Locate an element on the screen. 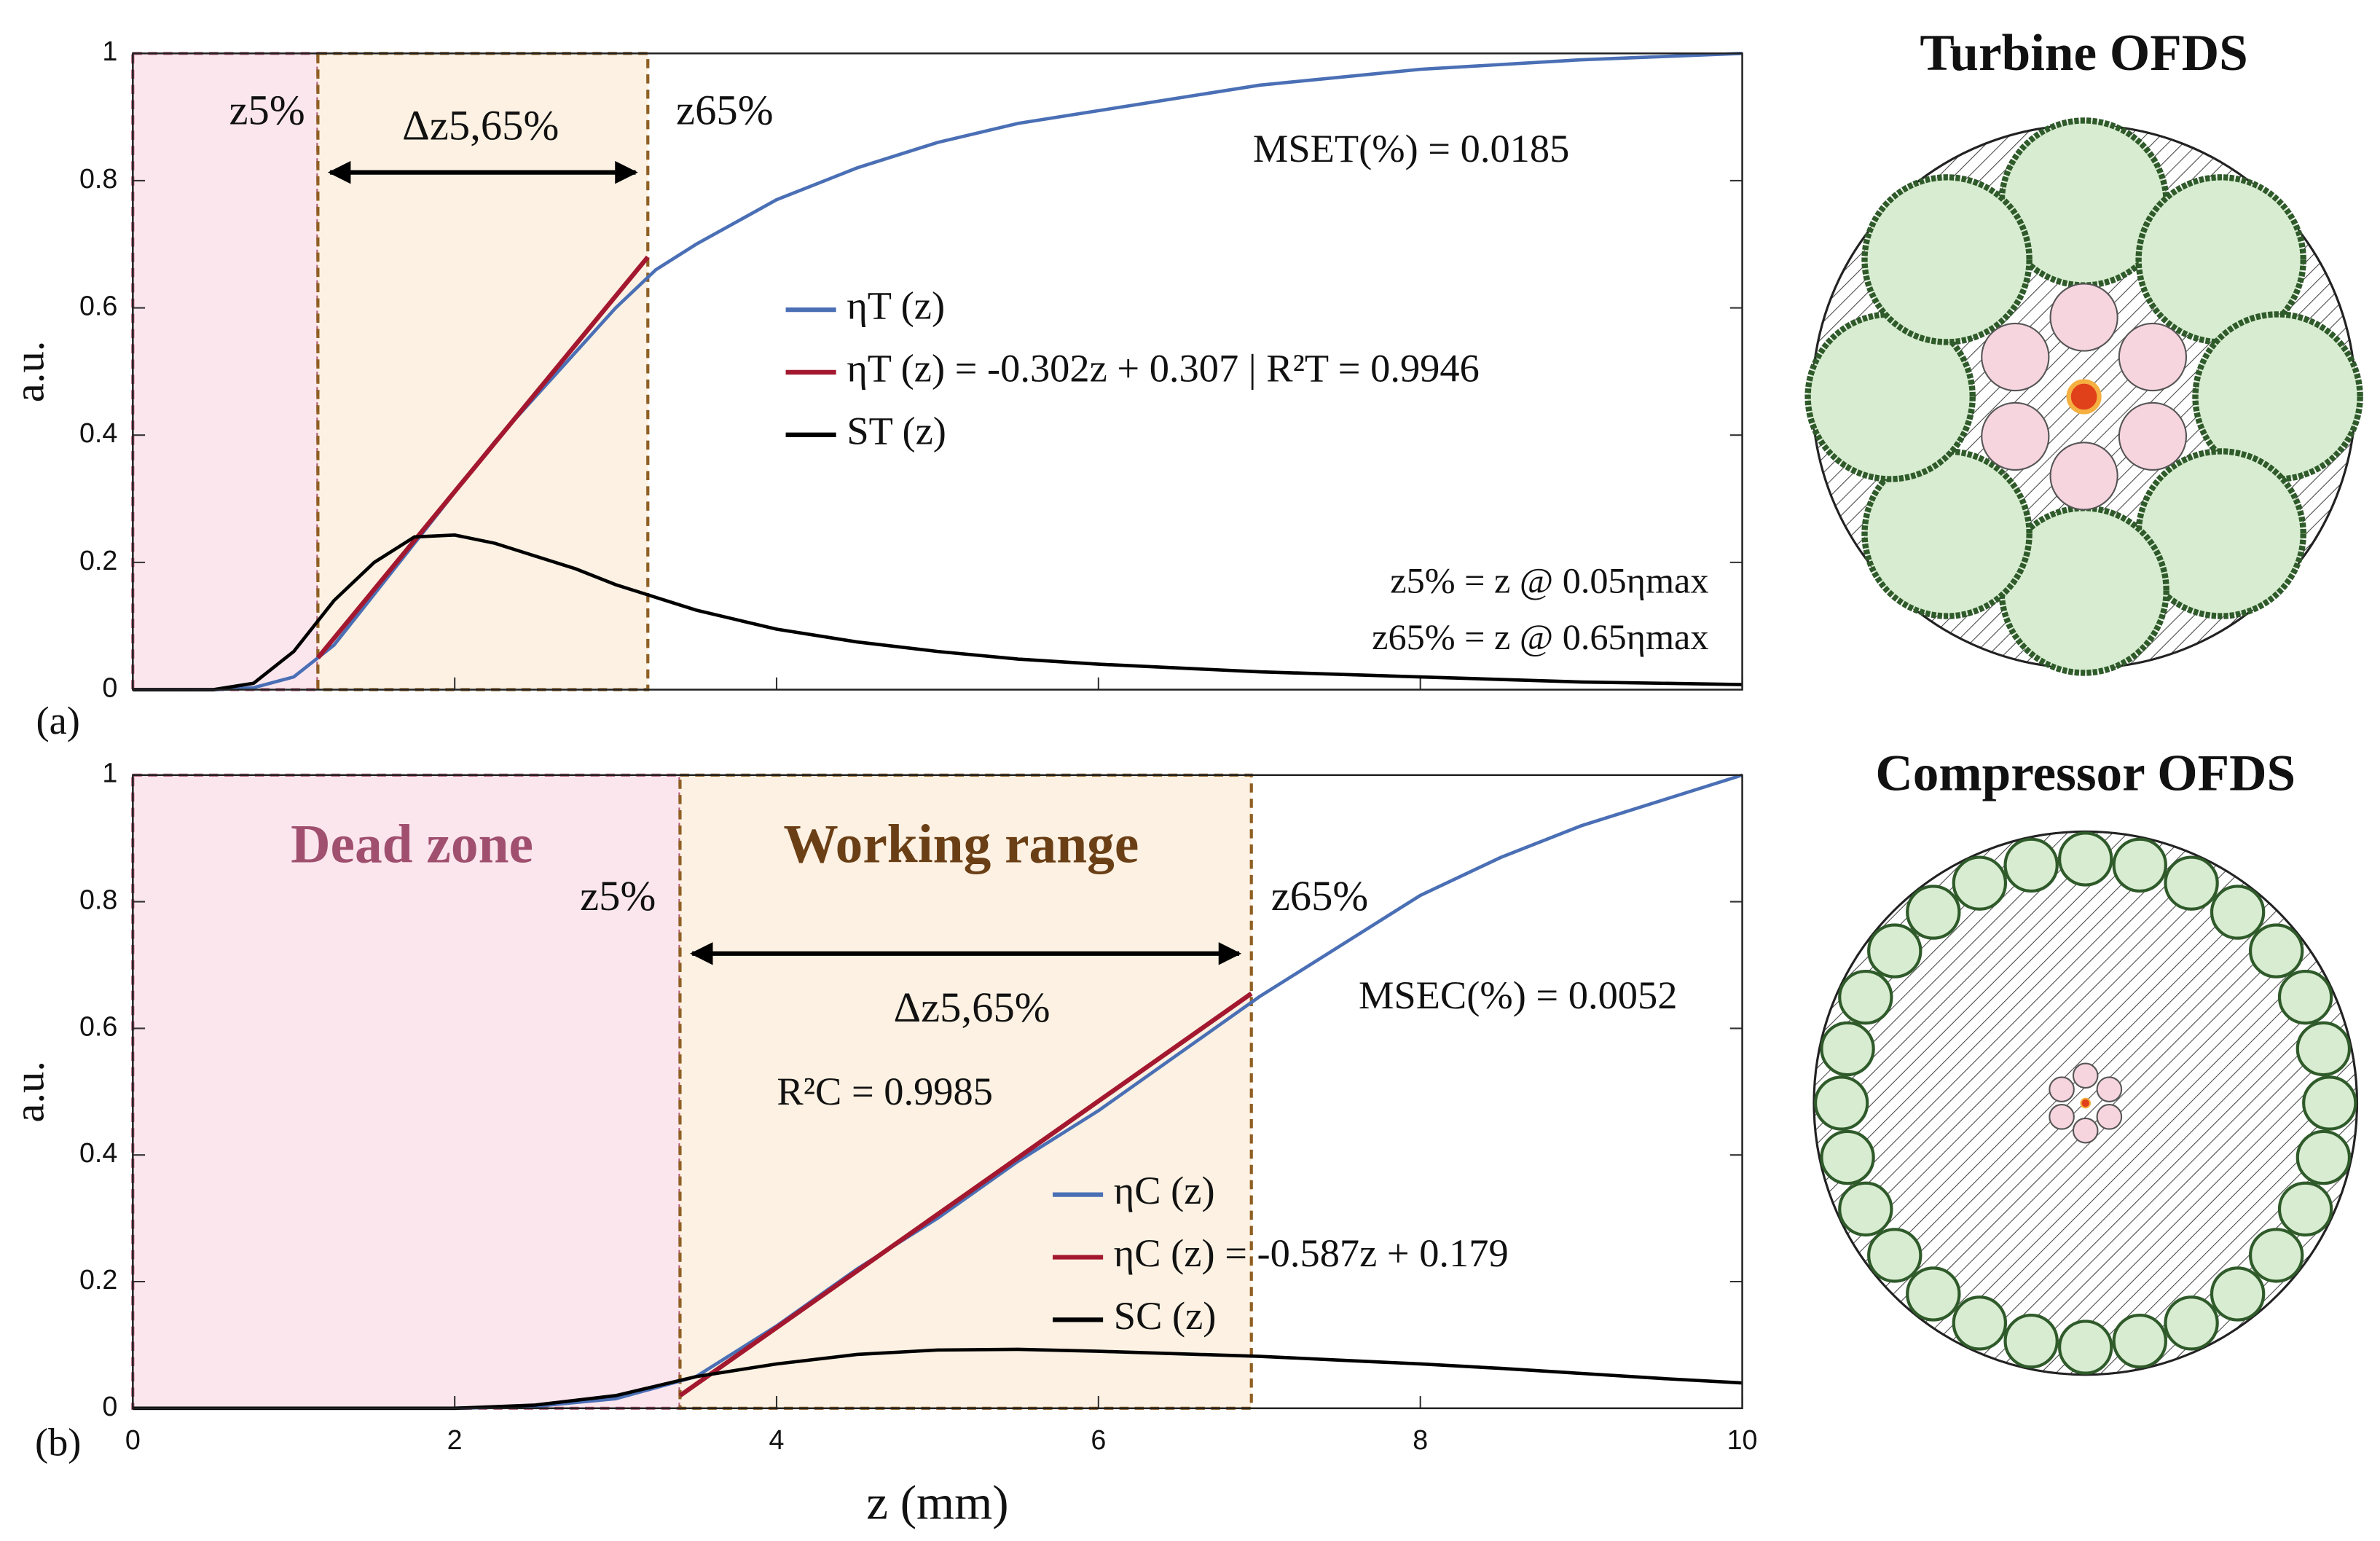  x-axis-label: z (mm) is located at coordinates (937, 1502).